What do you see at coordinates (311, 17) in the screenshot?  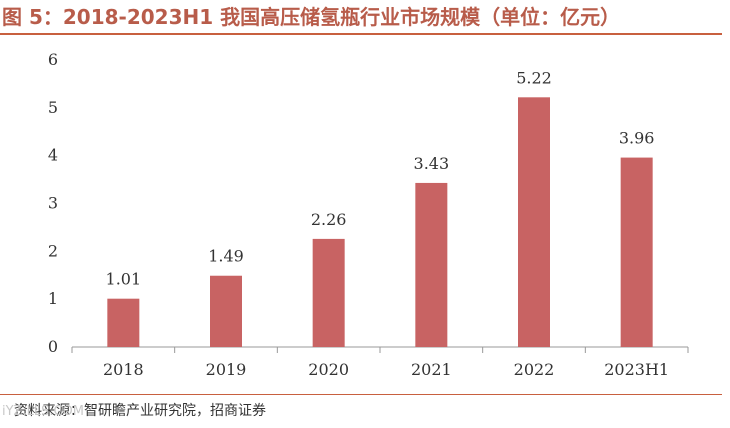 I see `page-title: 图 5：2018-2023H1 我国高压储氢瓶行业市场规模（单位：亿元）` at bounding box center [311, 17].